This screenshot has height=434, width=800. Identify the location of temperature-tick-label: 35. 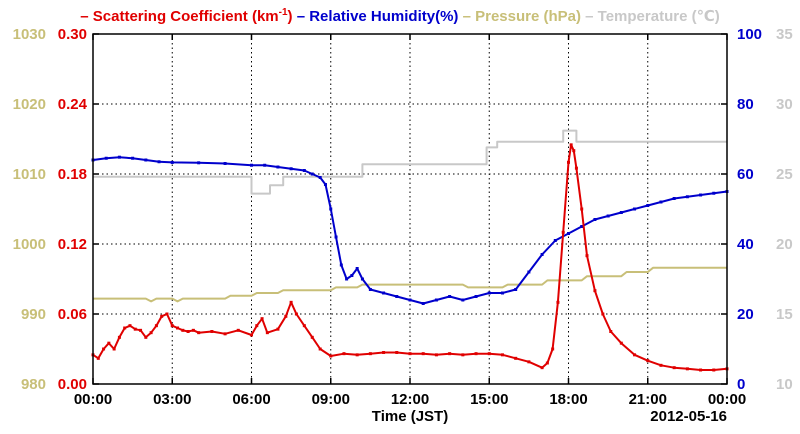
(784, 34).